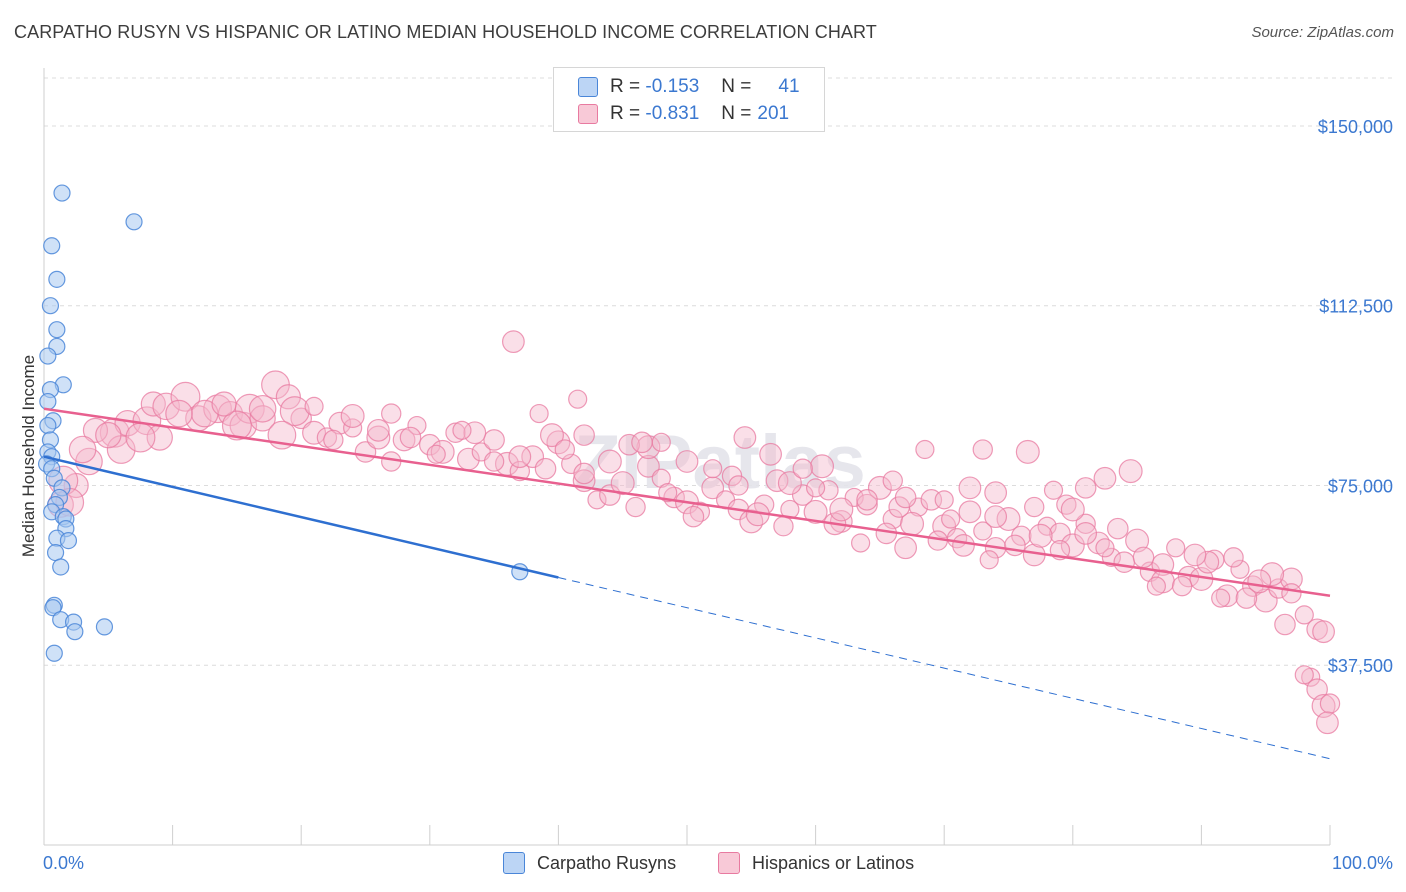  What do you see at coordinates (773, 113) in the screenshot?
I see `legend-n-value: 201` at bounding box center [773, 113].